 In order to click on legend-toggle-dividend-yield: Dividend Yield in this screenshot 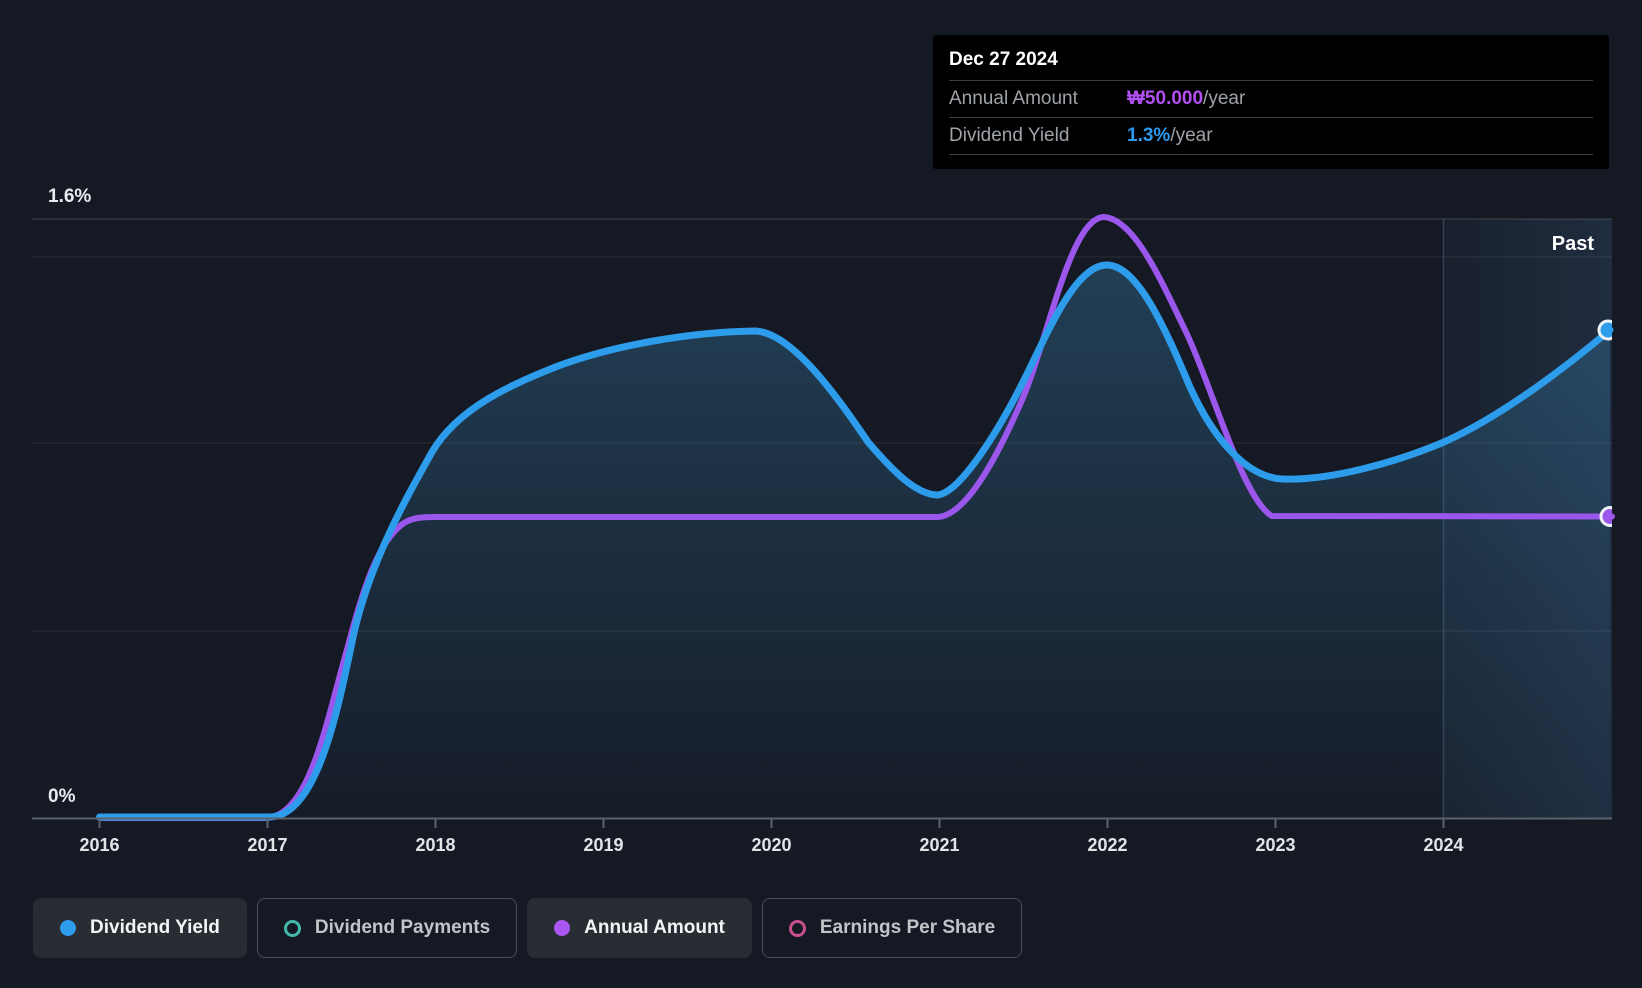, I will do `click(140, 928)`.